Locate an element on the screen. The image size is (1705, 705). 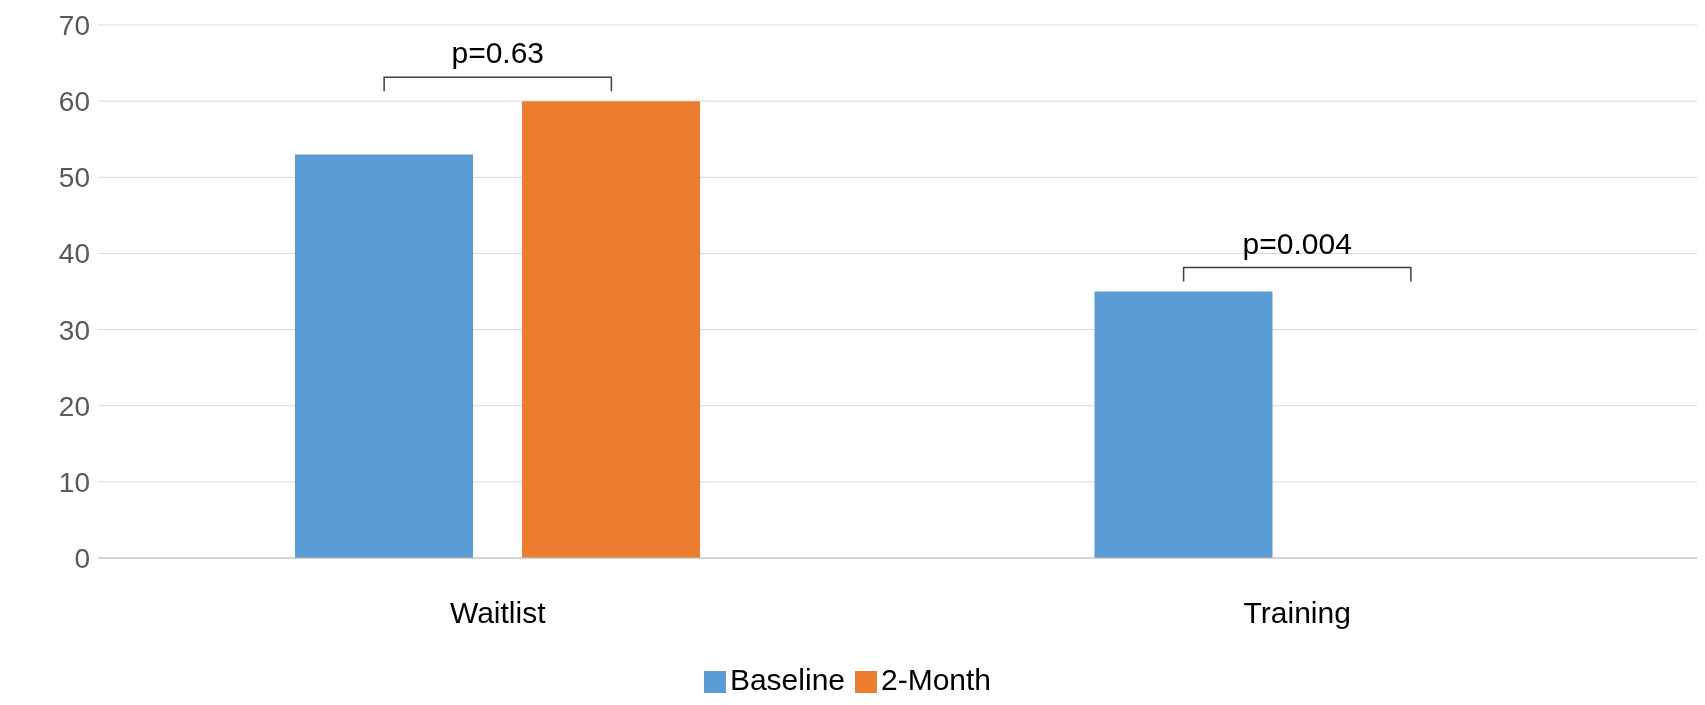
y-tick-label: 10 is located at coordinates (74, 482).